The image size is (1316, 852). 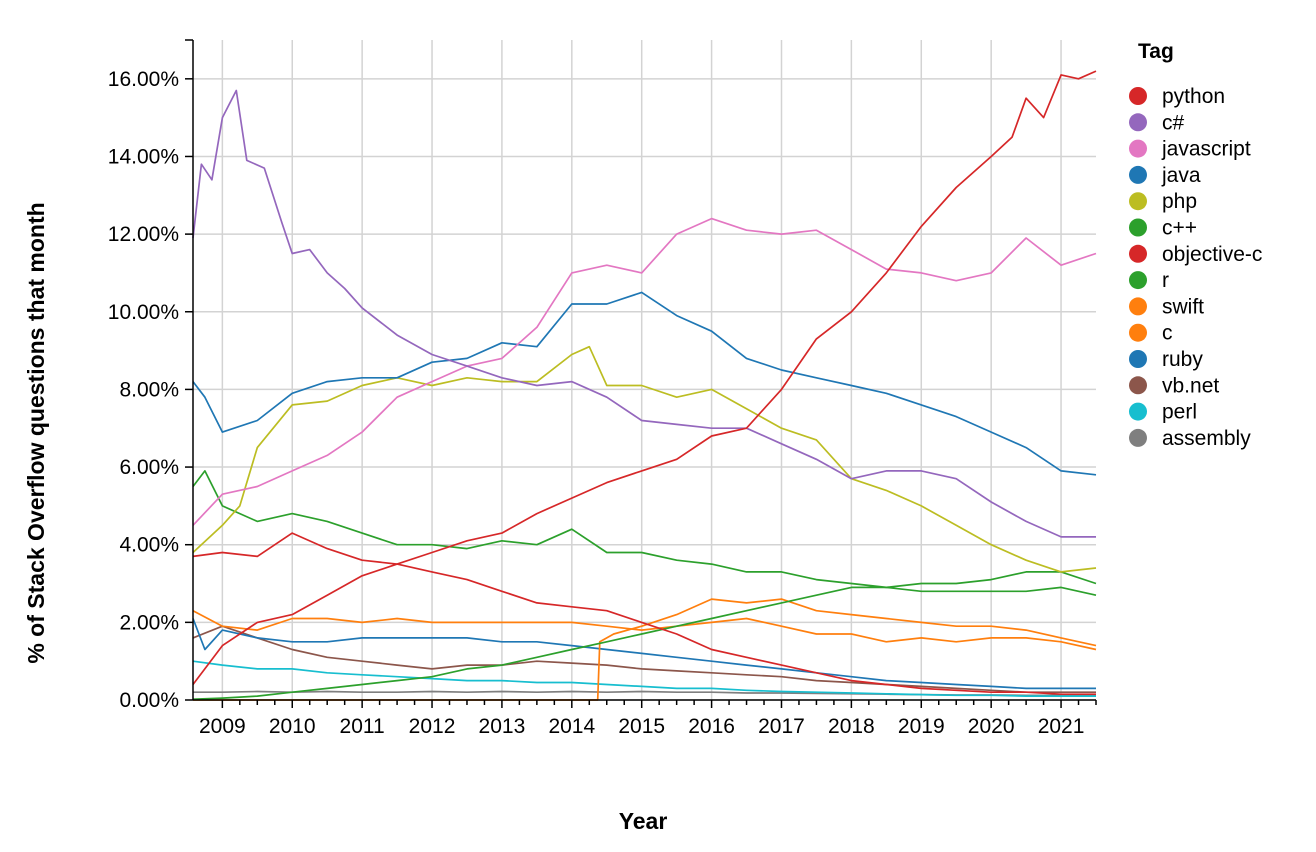 What do you see at coordinates (1212, 254) in the screenshot?
I see `legend-label: objective-c` at bounding box center [1212, 254].